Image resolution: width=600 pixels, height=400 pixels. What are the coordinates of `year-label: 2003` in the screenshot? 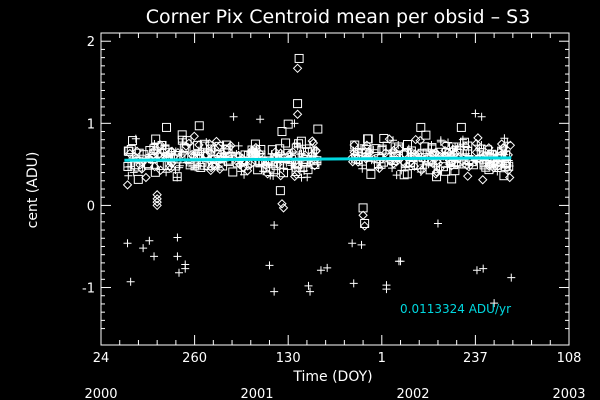 It's located at (568, 393).